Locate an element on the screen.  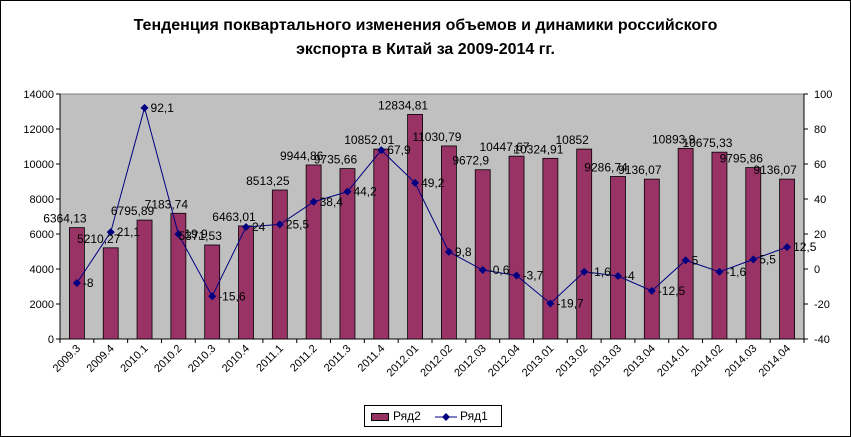
left-axis-tick-label: 0 is located at coordinates (51, 340).